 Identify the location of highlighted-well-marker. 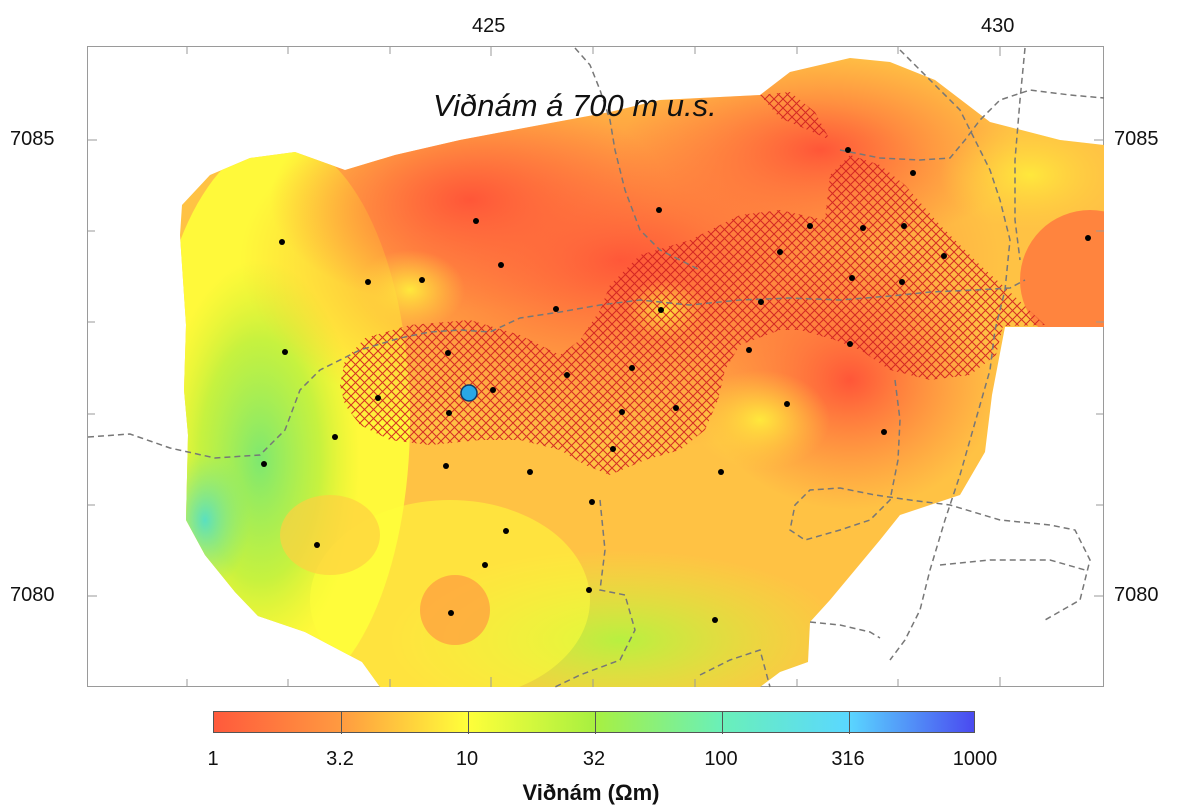
(469, 393).